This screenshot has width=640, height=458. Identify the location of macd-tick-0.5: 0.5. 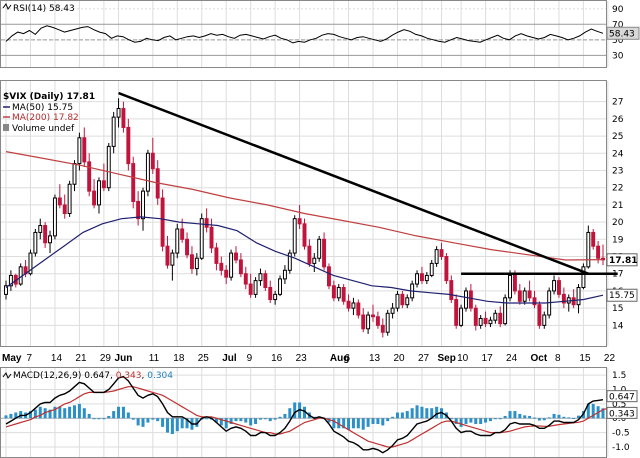
(619, 405).